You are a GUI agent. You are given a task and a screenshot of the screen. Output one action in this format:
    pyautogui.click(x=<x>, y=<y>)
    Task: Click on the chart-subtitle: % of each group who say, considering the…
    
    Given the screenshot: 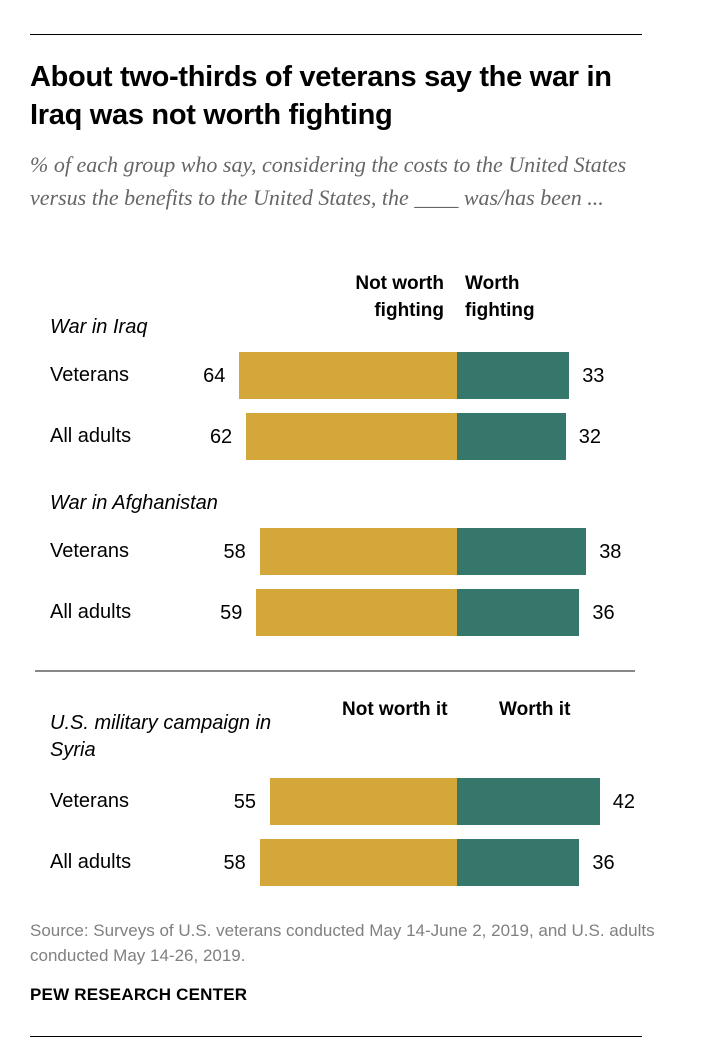 What is the action you would take?
    pyautogui.click(x=328, y=181)
    